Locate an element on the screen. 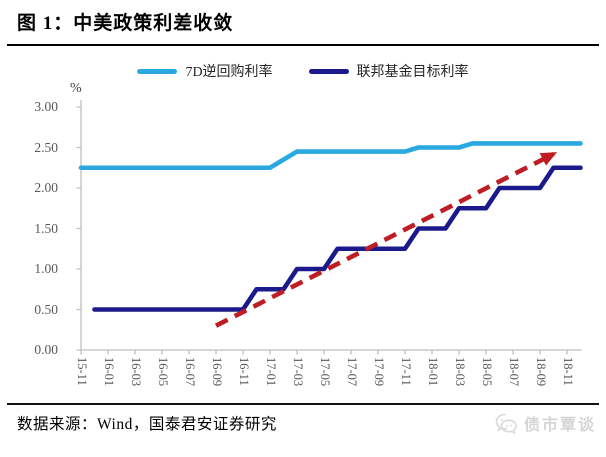  chat-bubble-icon is located at coordinates (506, 423).